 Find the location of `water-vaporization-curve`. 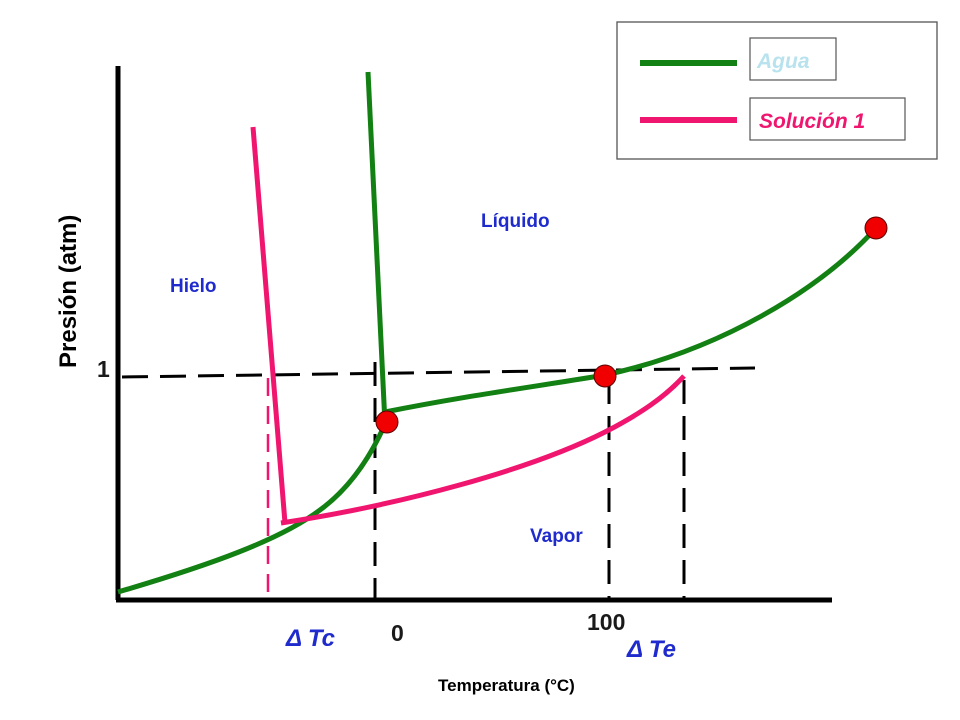

water-vaporization-curve is located at coordinates (631, 320).